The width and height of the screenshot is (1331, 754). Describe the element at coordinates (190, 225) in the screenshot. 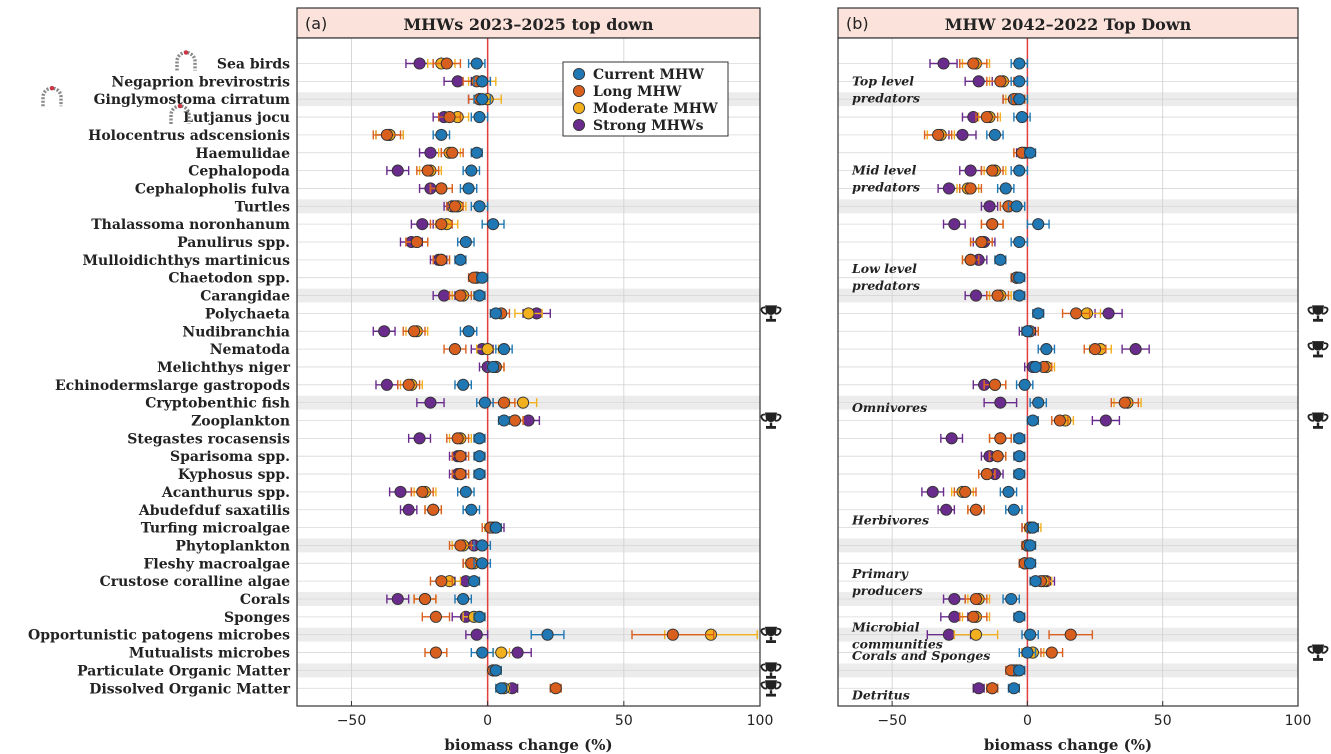

I see `category-label: Thalassoma noronhanum` at that location.